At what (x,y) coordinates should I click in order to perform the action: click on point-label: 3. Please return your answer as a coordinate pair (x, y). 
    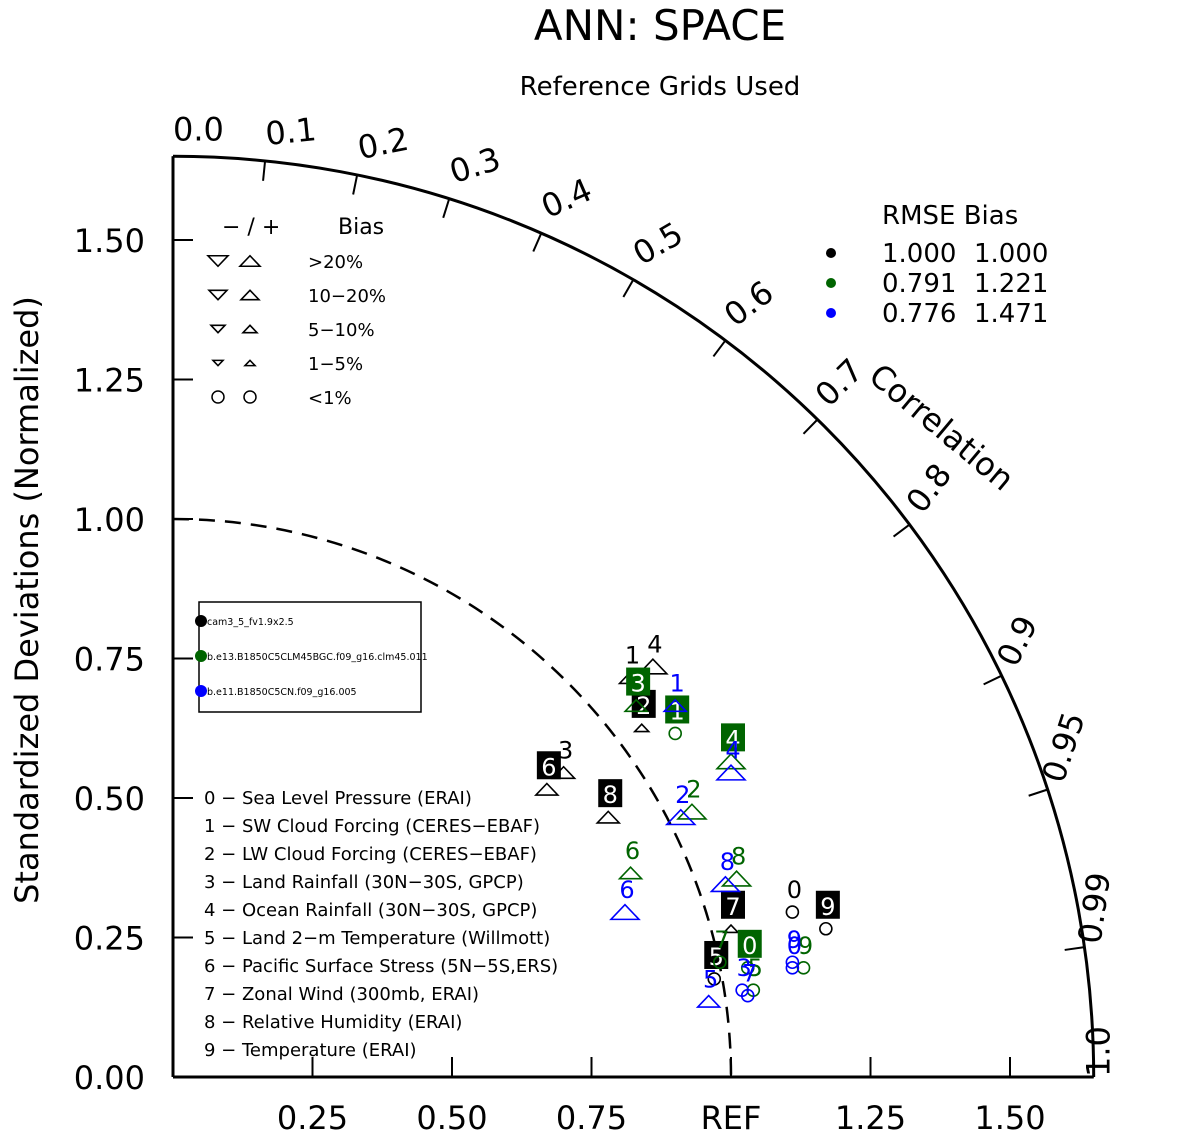
    Looking at the image, I should click on (744, 968).